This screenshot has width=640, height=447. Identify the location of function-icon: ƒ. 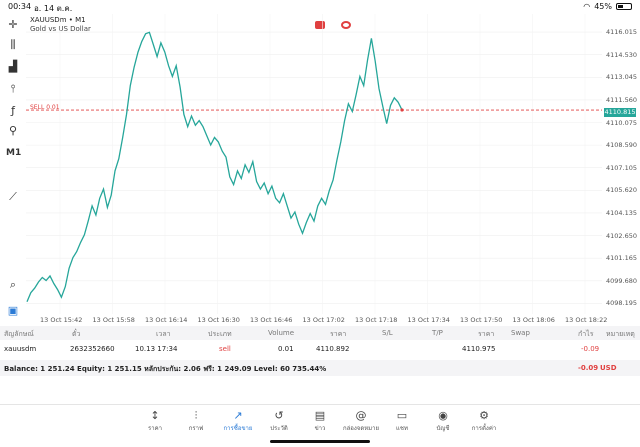
(13, 110).